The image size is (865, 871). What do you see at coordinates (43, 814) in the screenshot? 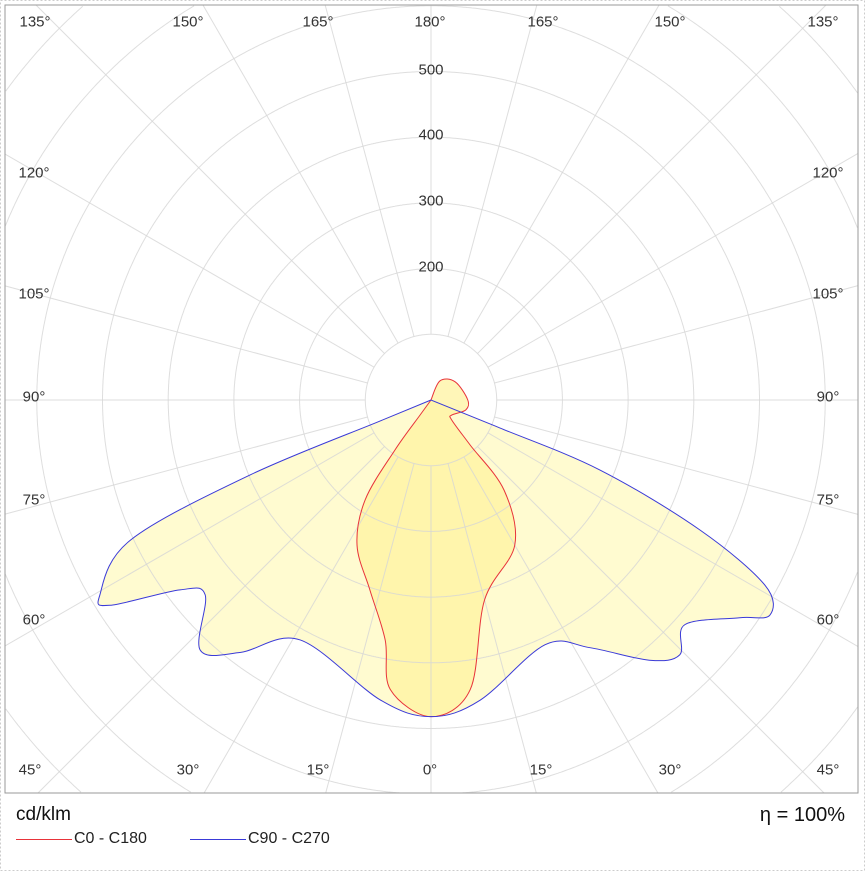
I see `unit-label: cd/klm` at bounding box center [43, 814].